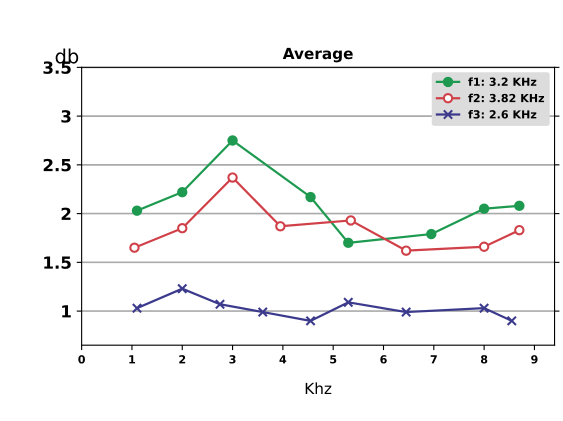 The height and width of the screenshot is (421, 563). What do you see at coordinates (333, 359) in the screenshot?
I see `x-tick-label: 5` at bounding box center [333, 359].